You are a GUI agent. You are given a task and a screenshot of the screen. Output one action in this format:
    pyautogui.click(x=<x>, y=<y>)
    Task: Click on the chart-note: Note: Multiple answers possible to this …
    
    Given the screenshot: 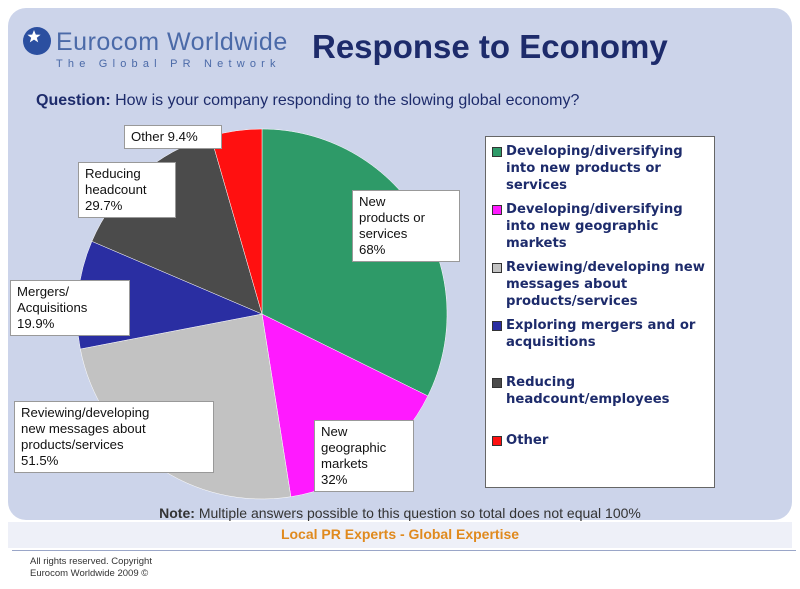 What is the action you would take?
    pyautogui.click(x=400, y=513)
    